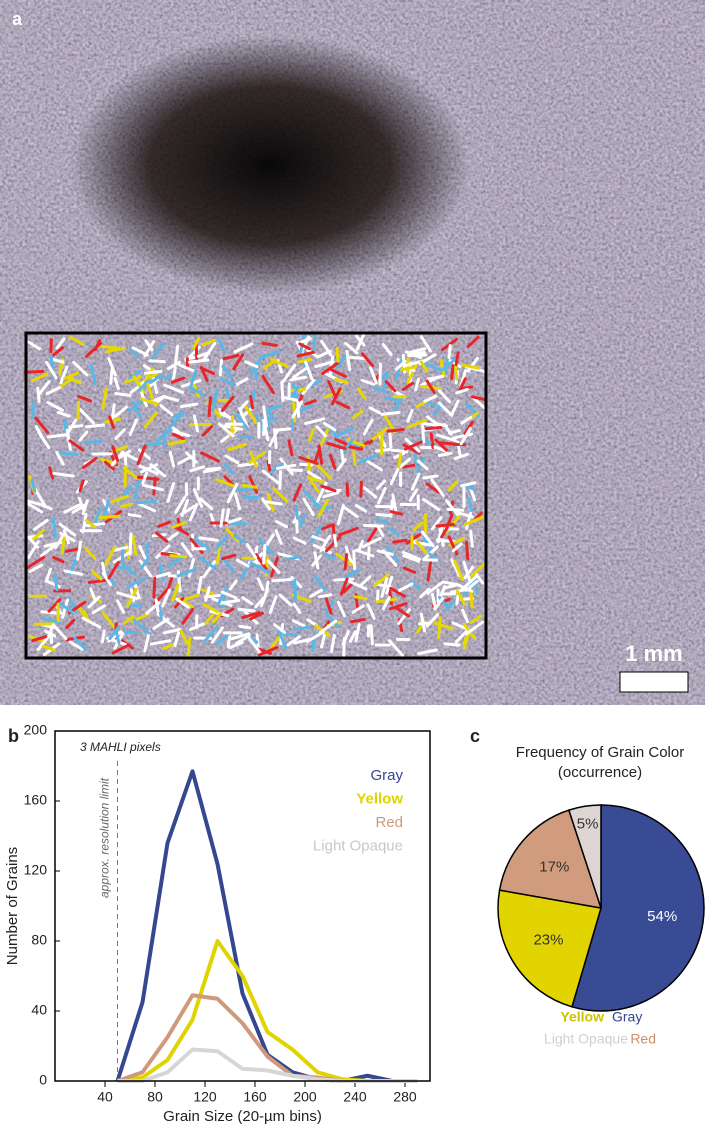 This screenshot has height=1129, width=709. I want to click on x-tick-label: 40, so click(105, 1097).